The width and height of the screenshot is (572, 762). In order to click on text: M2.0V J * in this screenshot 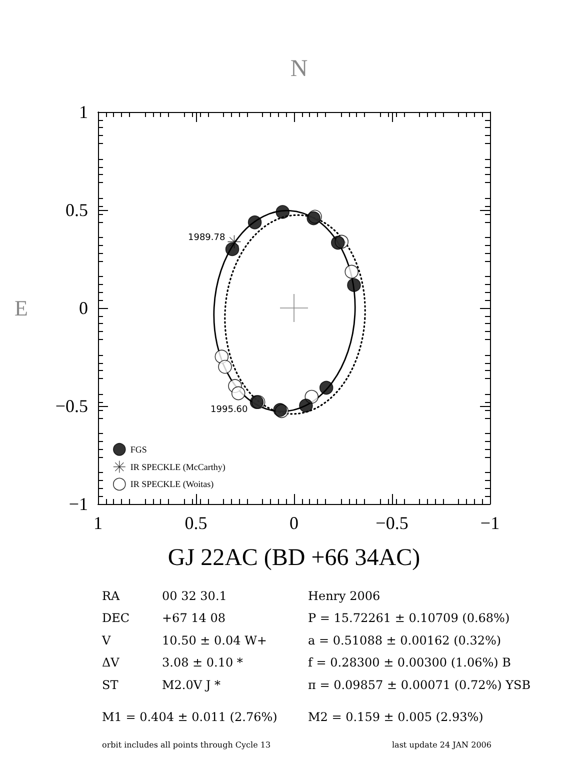, I will do `click(191, 685)`.